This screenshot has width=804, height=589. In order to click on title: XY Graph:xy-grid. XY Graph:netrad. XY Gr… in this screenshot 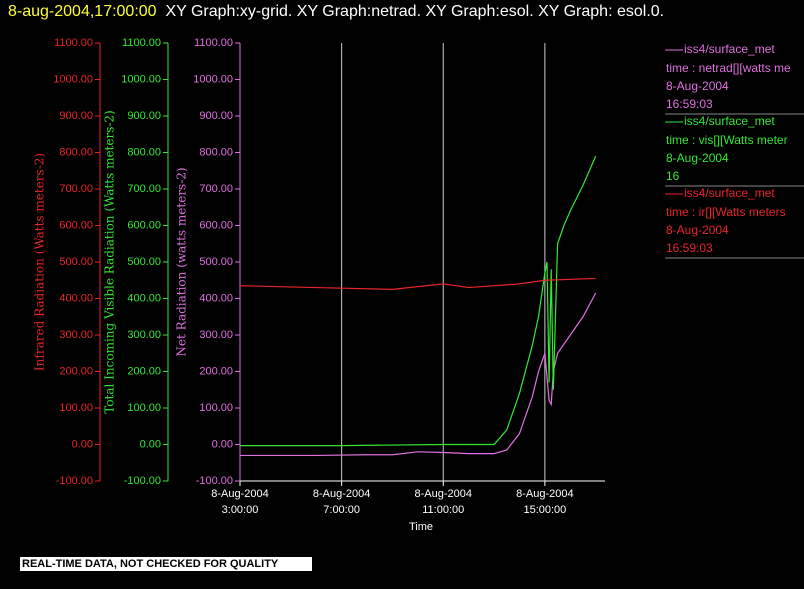, I will do `click(415, 11)`.